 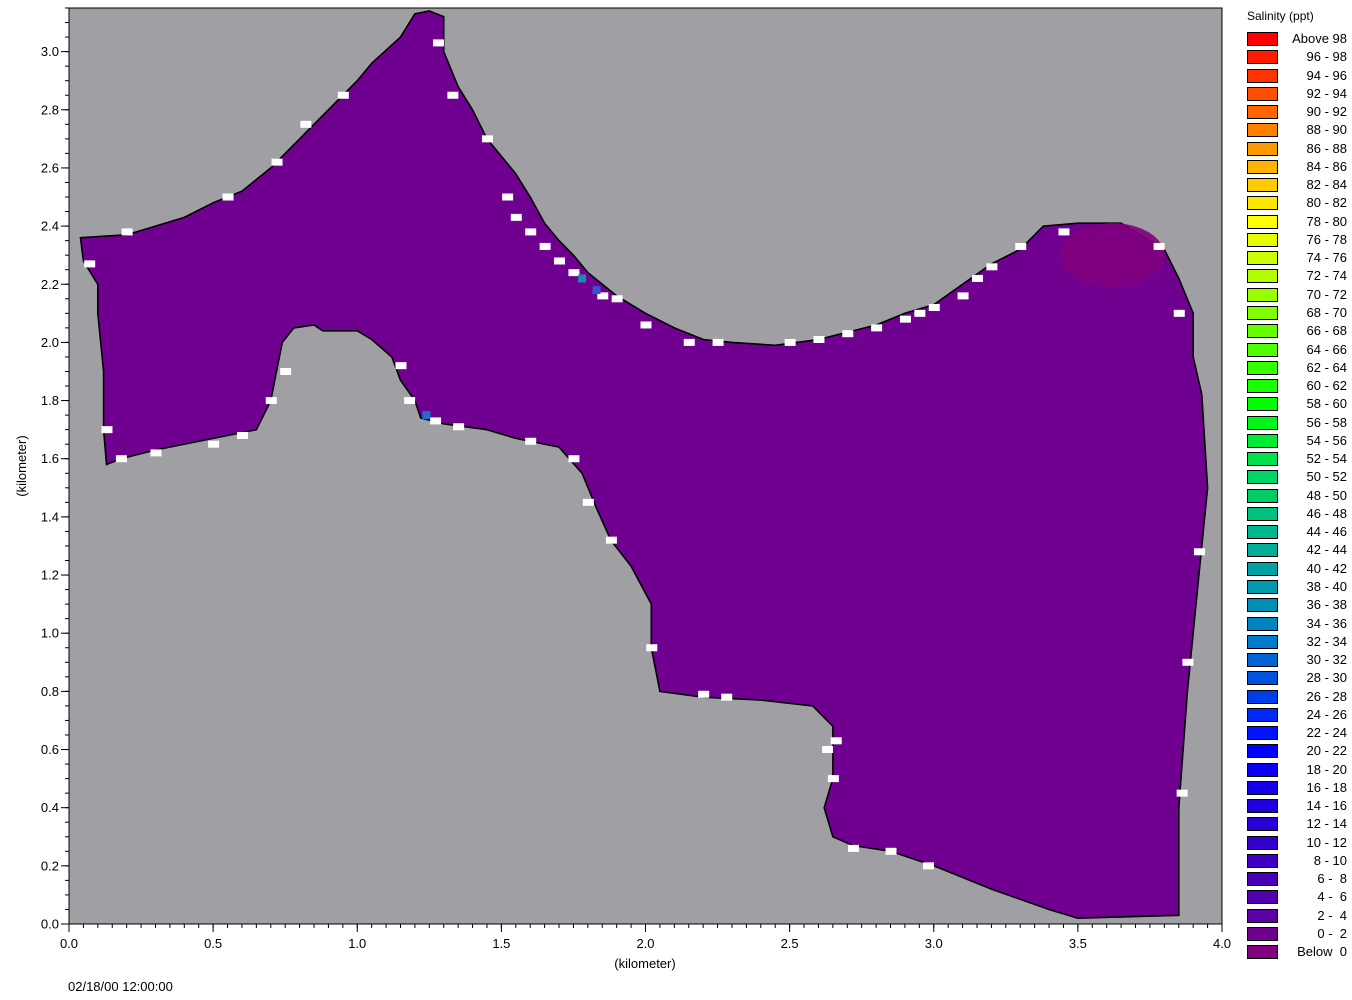 What do you see at coordinates (50, 575) in the screenshot?
I see `y-tick-label: 1.2` at bounding box center [50, 575].